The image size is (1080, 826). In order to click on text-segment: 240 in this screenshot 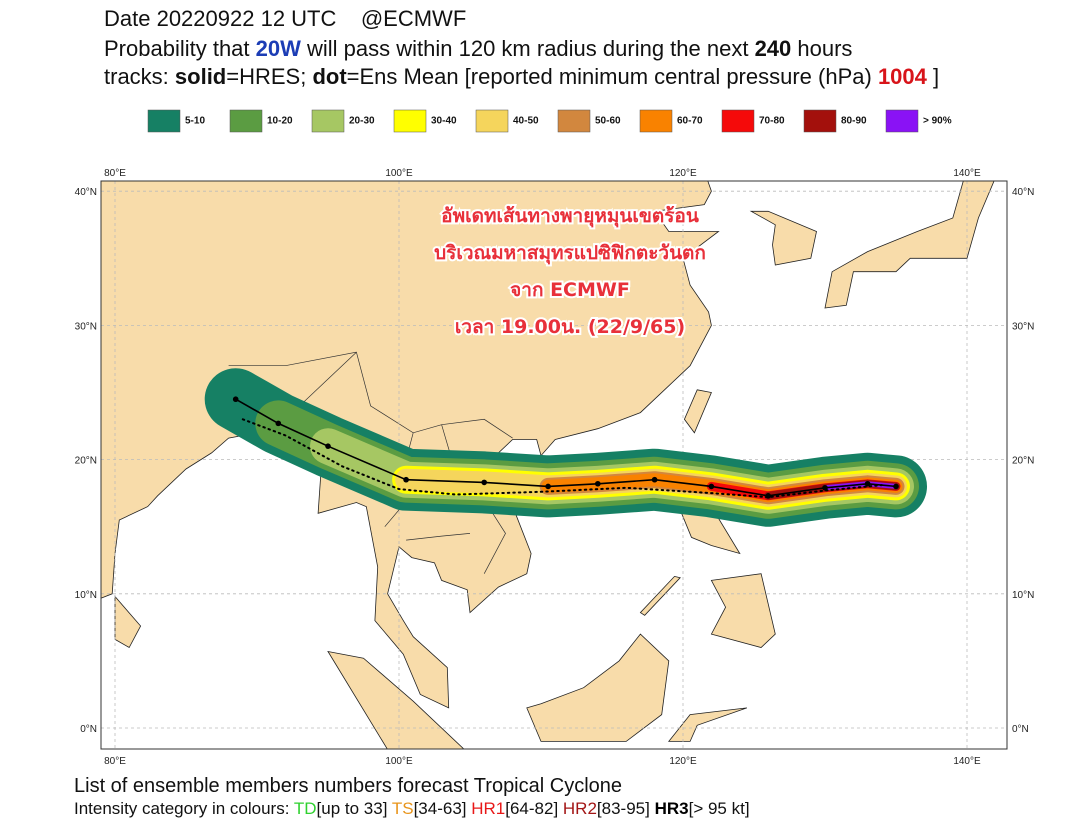, I will do `click(773, 48)`.